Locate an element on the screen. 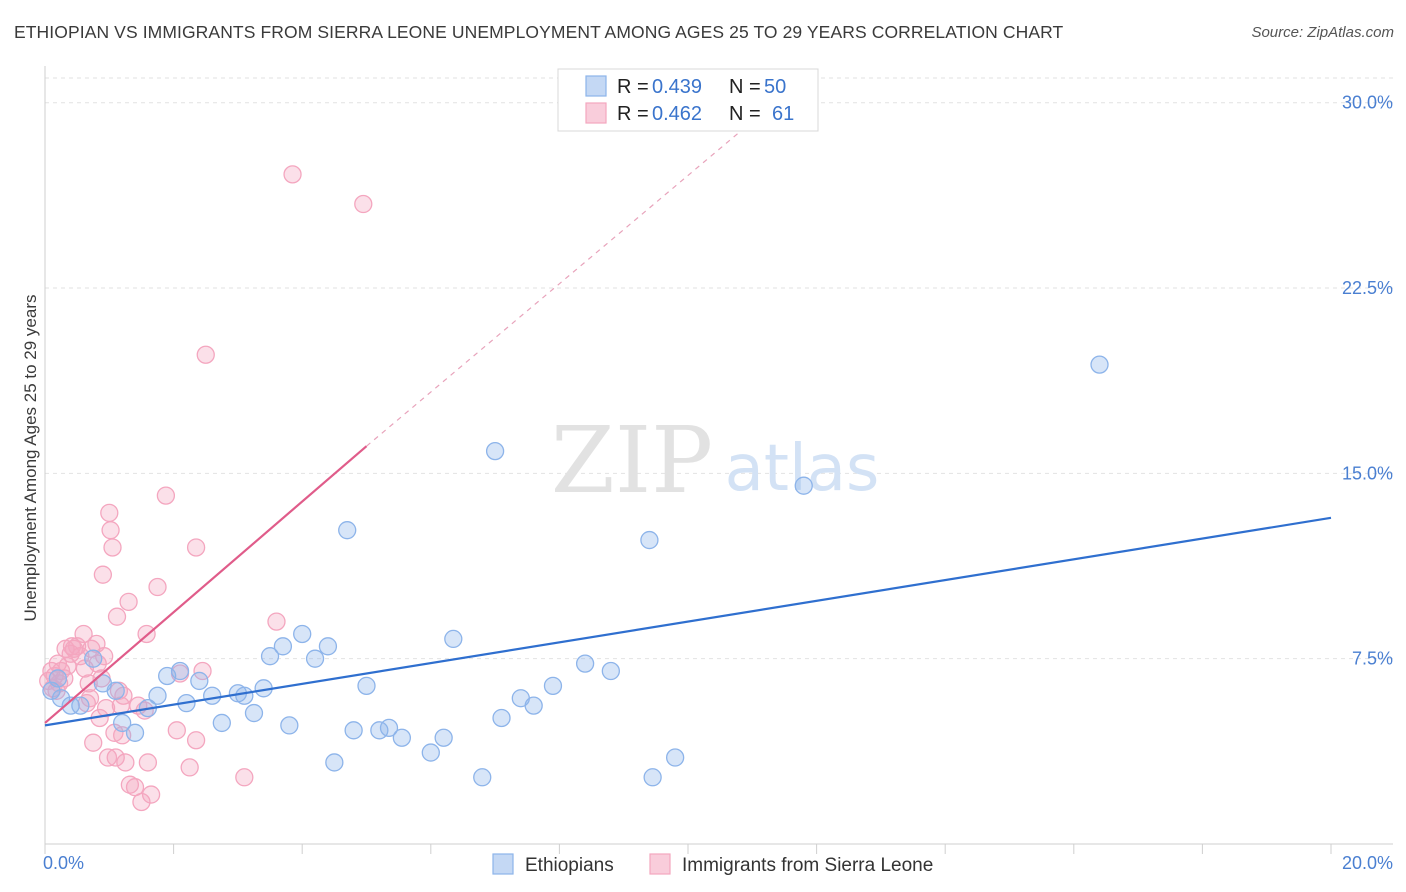 This screenshot has height=892, width=1406. bottom-legend: Ethiopians Immigrants from Sierra Leone is located at coordinates (712, 864).